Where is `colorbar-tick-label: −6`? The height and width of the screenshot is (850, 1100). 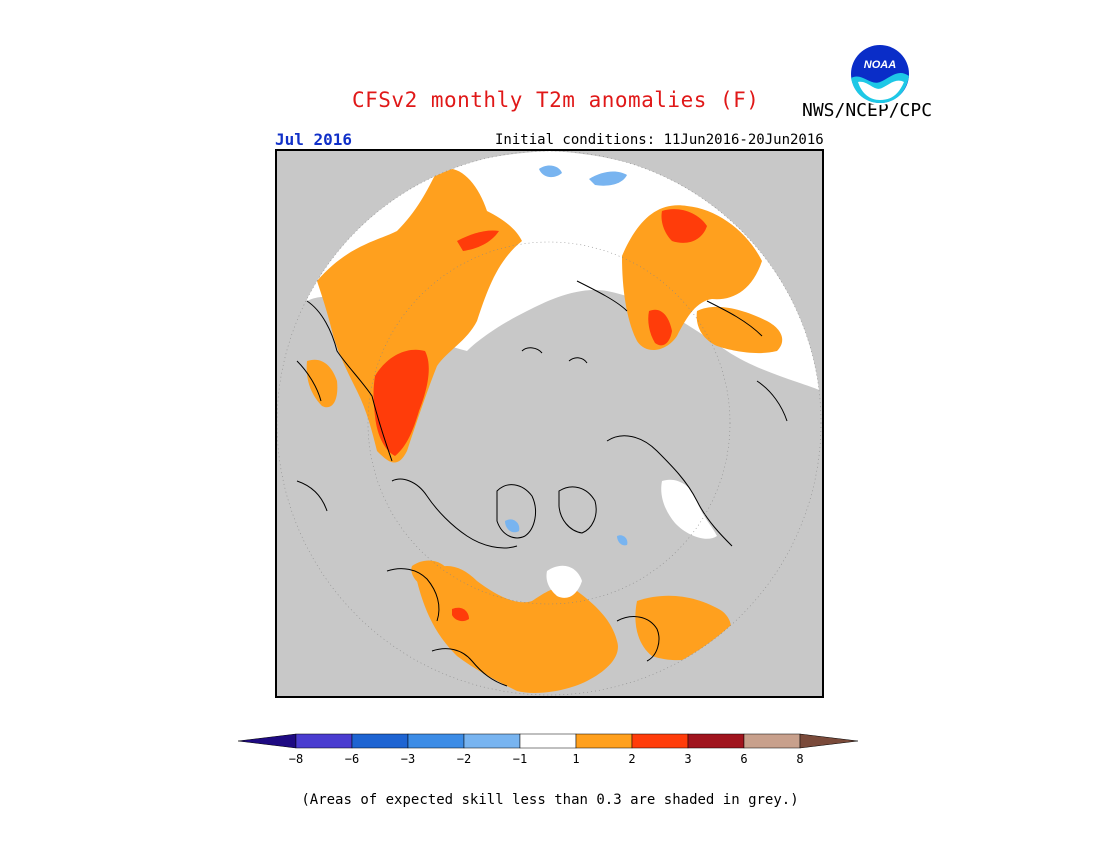 colorbar-tick-label: −6 is located at coordinates (352, 759).